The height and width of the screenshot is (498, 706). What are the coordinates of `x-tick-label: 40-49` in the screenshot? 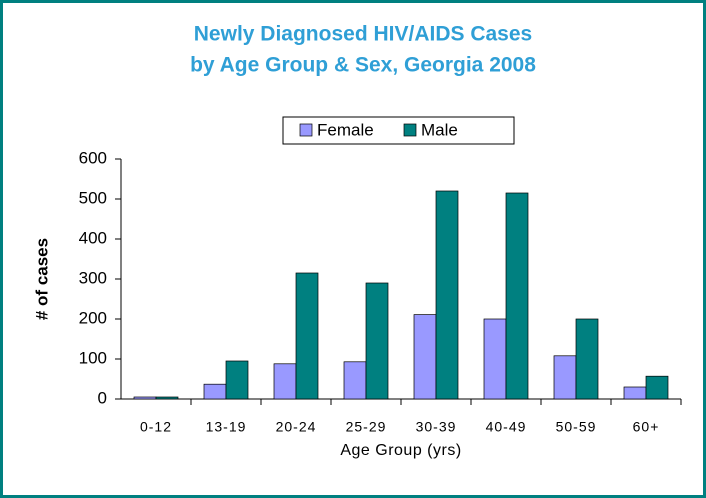 It's located at (506, 427).